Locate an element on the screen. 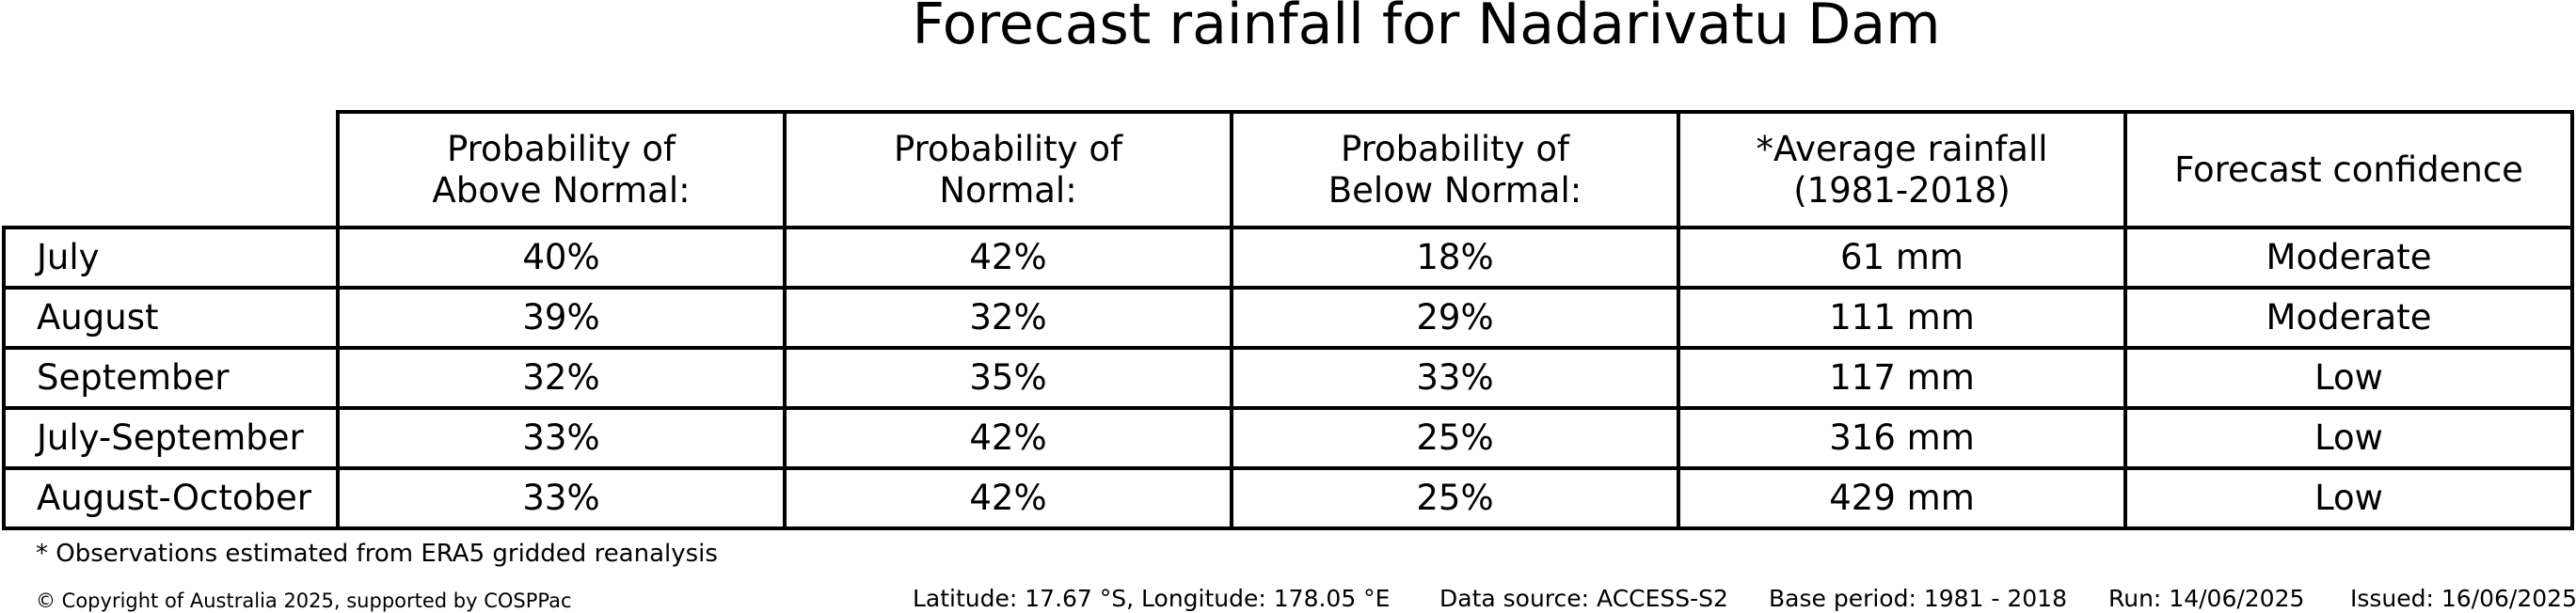 This screenshot has height=613, width=2576. header-below-normal: Probability of Below Normal: is located at coordinates (1455, 169).